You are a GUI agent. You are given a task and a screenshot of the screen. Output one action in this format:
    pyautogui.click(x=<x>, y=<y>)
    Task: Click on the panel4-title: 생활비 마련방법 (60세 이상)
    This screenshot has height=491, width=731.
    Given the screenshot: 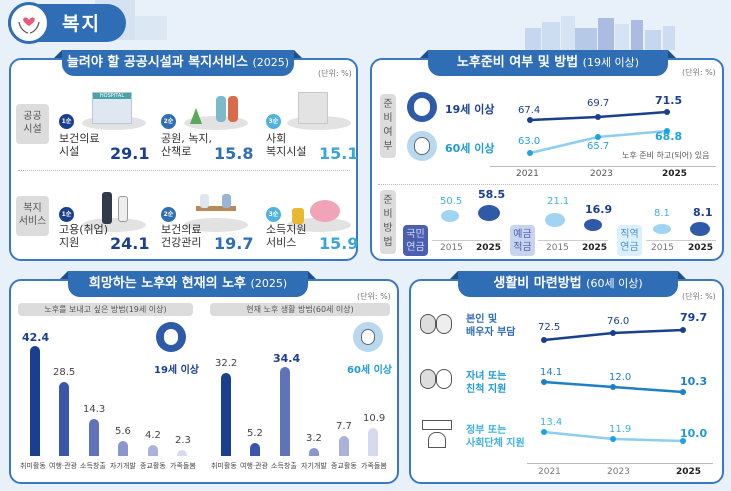 What is the action you would take?
    pyautogui.click(x=568, y=284)
    